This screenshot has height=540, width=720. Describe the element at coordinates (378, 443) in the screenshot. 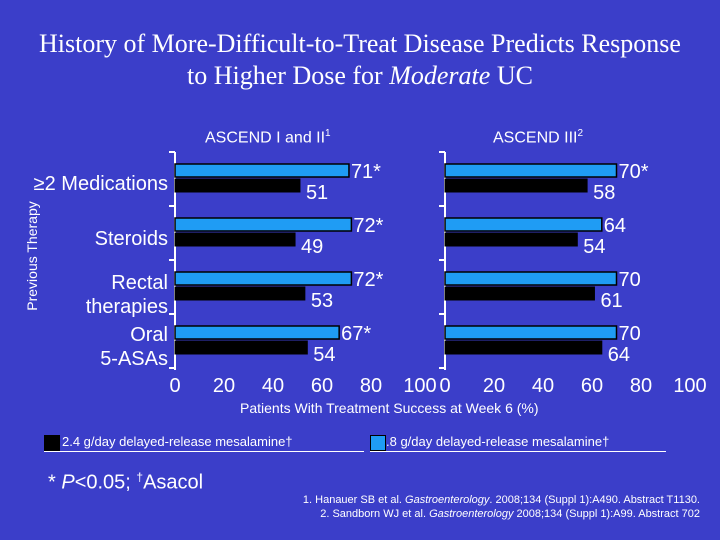

I see `legend-swatch-light` at that location.